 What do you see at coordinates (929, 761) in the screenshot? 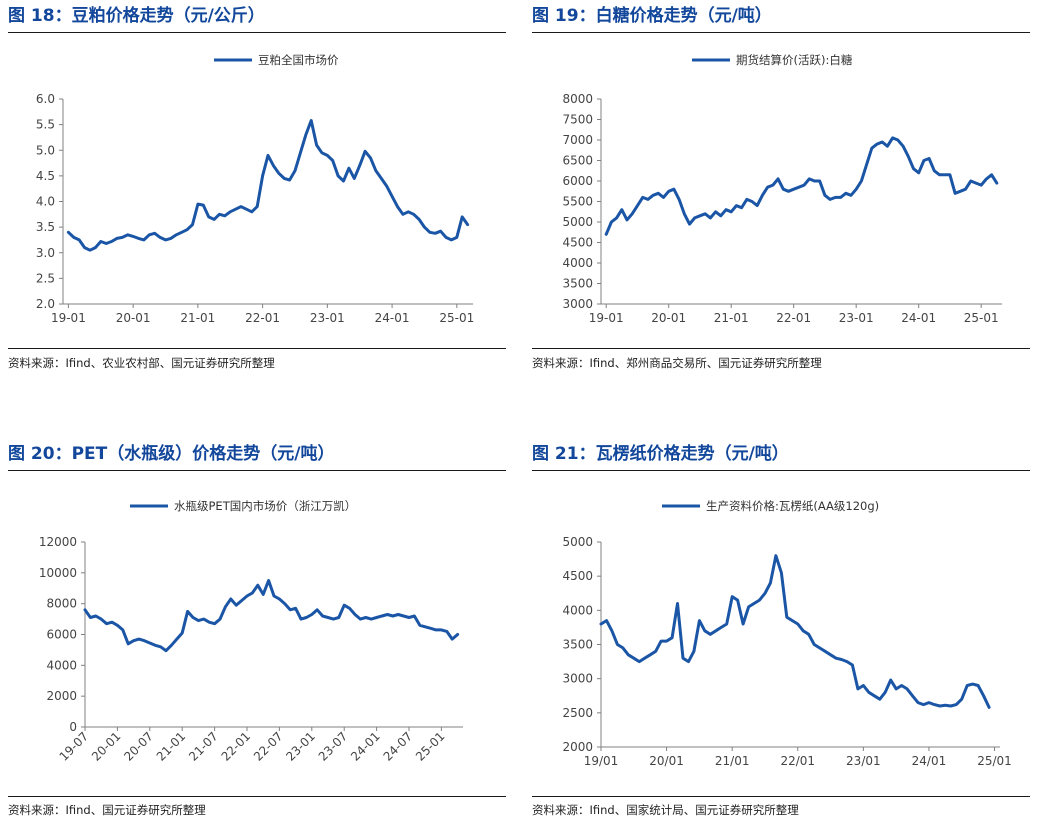
I see `x-tick-label: 24/01` at bounding box center [929, 761].